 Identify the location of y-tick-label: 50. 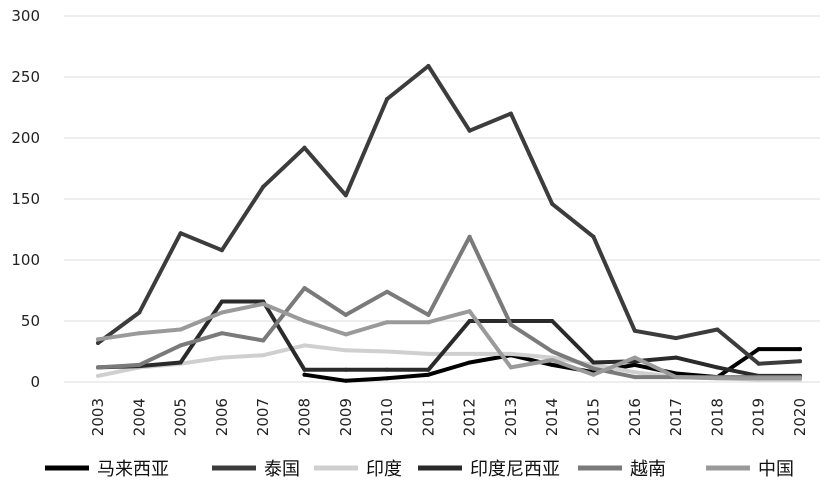
(30, 321).